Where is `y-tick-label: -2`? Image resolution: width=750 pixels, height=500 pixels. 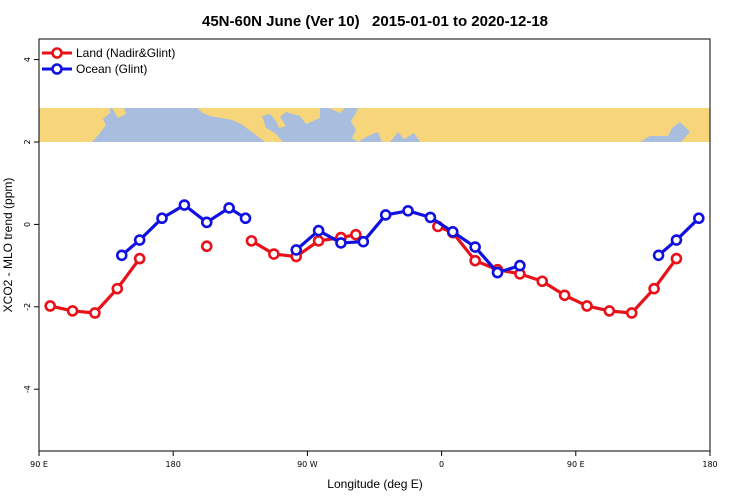 y-tick-label: -2 is located at coordinates (27, 307).